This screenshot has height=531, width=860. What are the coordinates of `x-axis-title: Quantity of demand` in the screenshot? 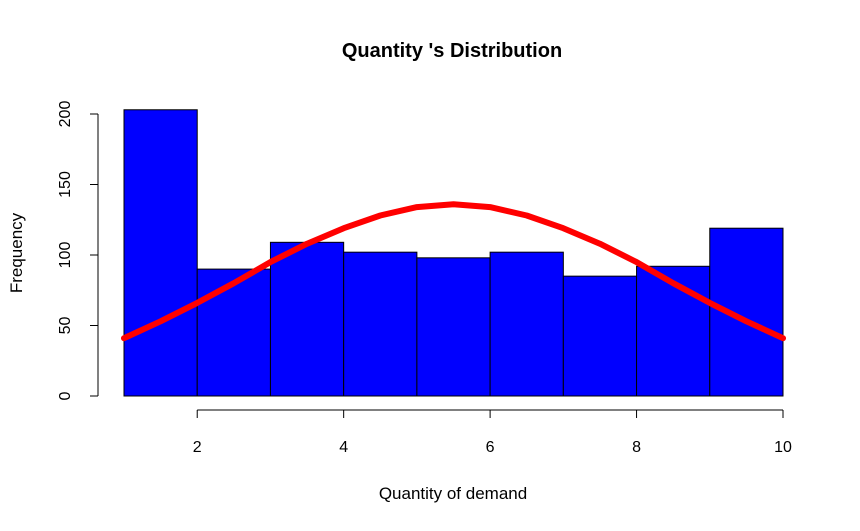 It's located at (453, 493).